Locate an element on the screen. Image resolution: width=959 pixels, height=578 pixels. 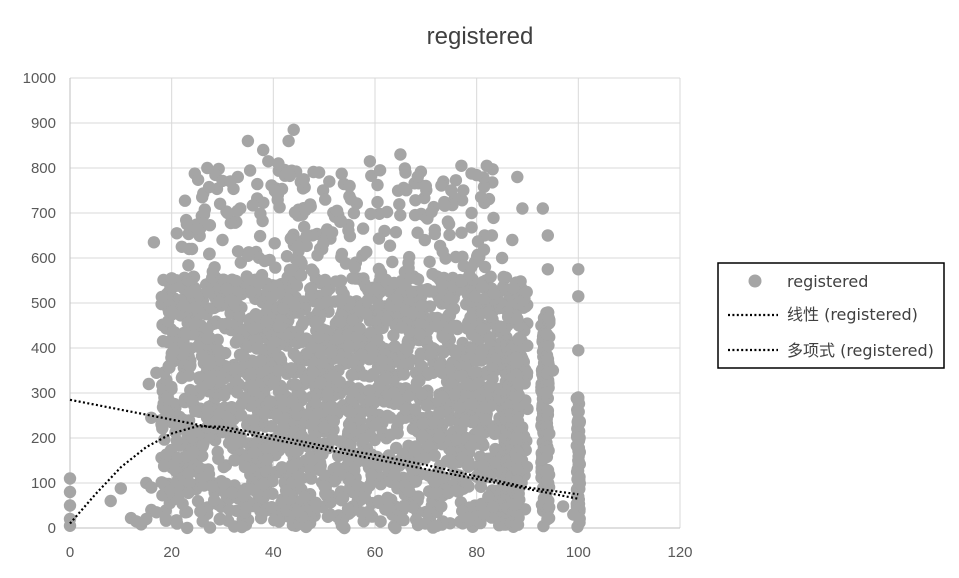
y-tick-label-0: 0 is located at coordinates (52, 528).